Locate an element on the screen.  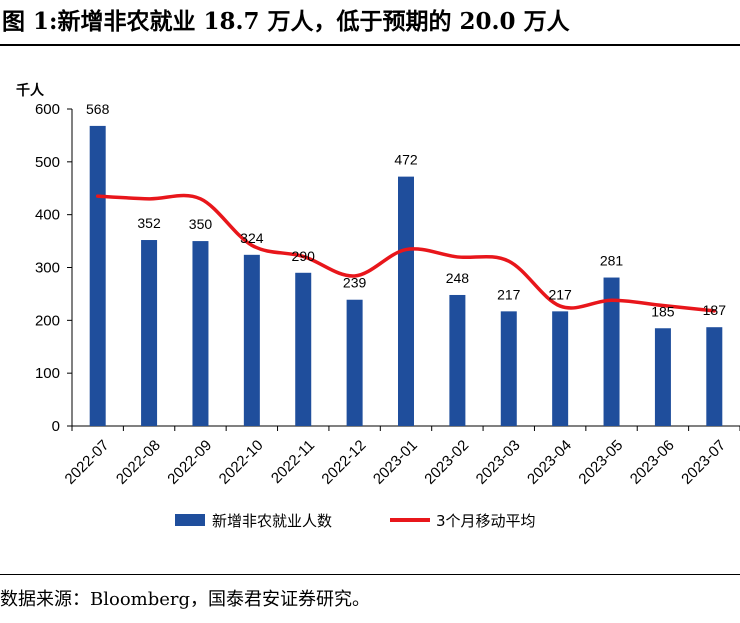
bar-data-label: 350 is located at coordinates (201, 224).